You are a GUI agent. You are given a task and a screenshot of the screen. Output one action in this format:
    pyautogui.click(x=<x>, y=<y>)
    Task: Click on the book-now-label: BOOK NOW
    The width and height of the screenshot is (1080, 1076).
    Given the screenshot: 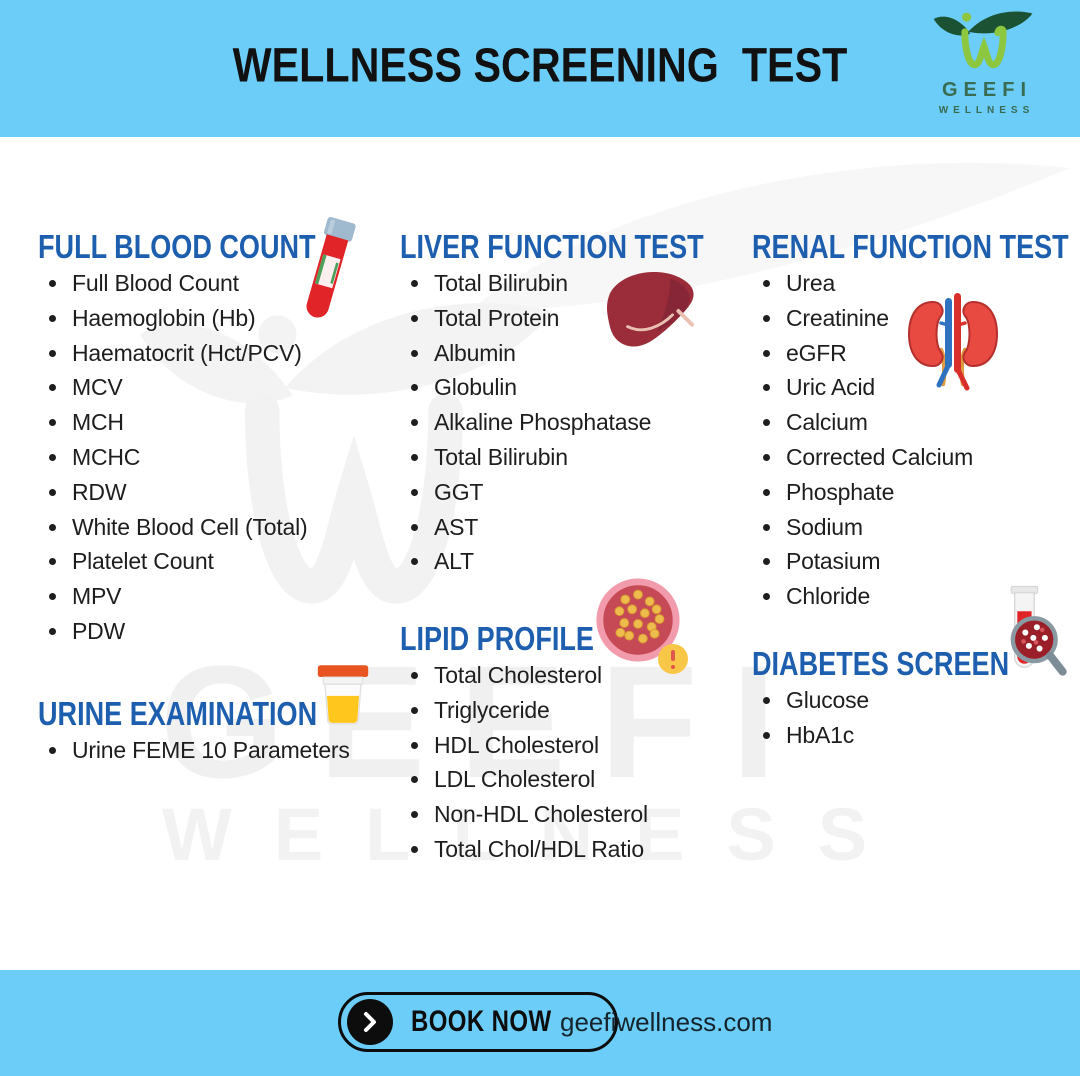 What is the action you would take?
    pyautogui.click(x=481, y=1021)
    